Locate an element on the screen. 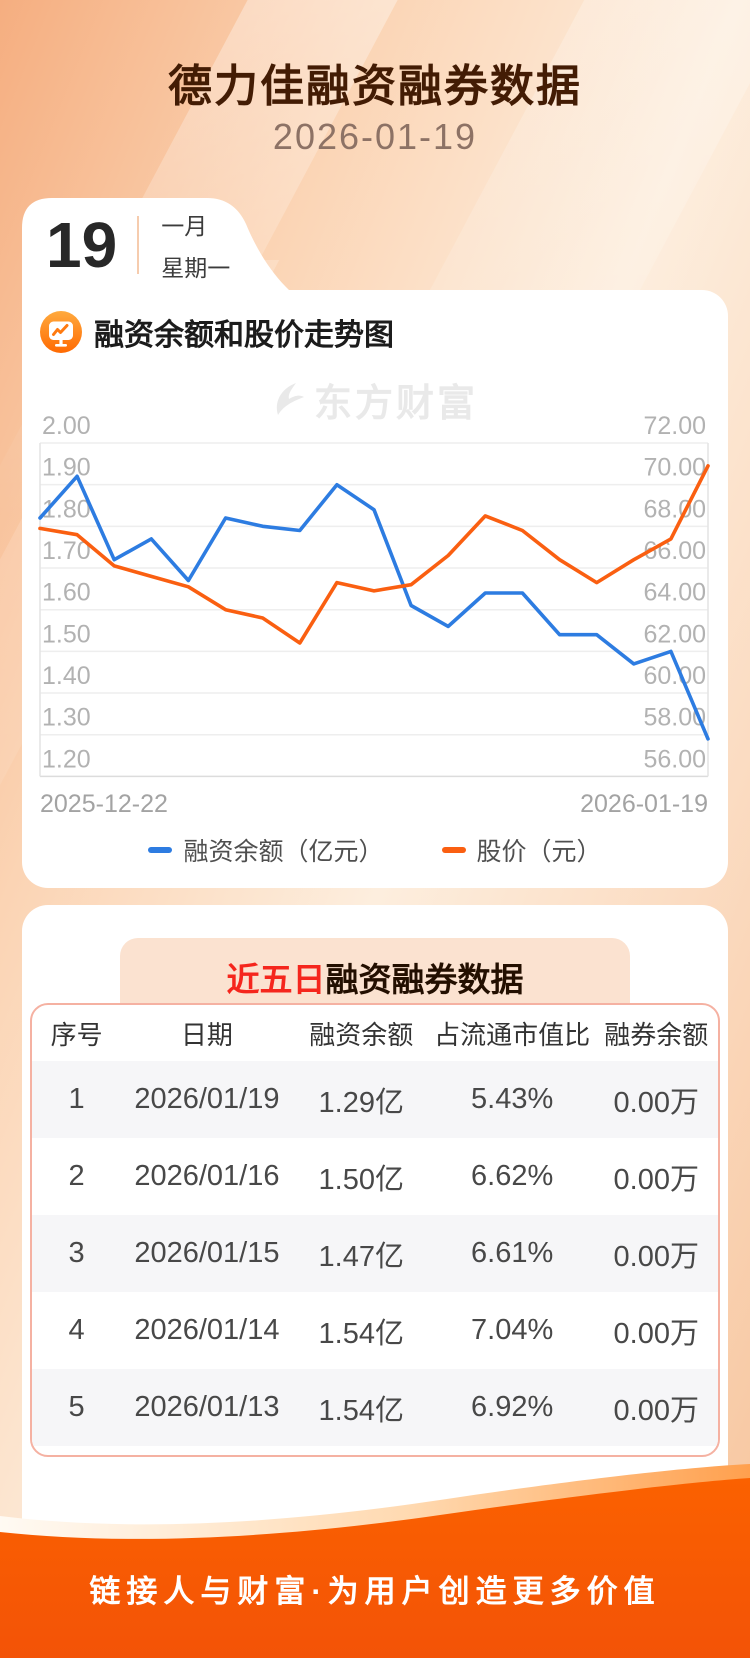  calendar-tab: 19 一月 星期一 is located at coordinates (156, 244).